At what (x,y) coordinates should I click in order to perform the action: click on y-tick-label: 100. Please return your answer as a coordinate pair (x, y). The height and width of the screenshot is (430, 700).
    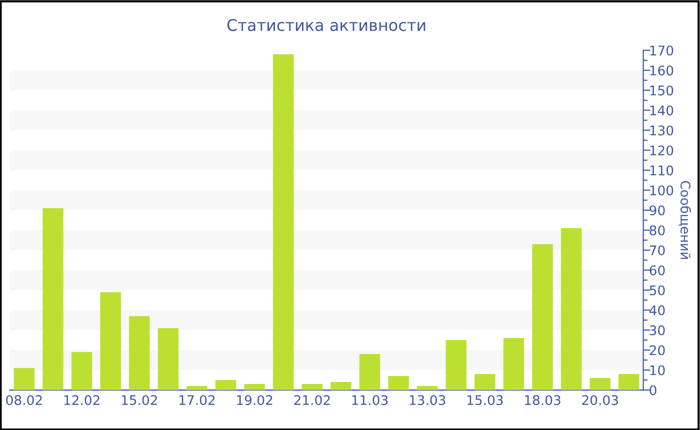
    Looking at the image, I should click on (662, 190).